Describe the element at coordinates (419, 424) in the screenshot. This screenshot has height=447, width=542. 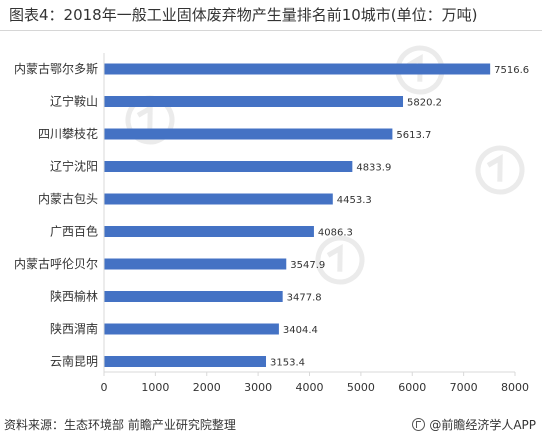
I see `qianzhan-logo-icon` at that location.